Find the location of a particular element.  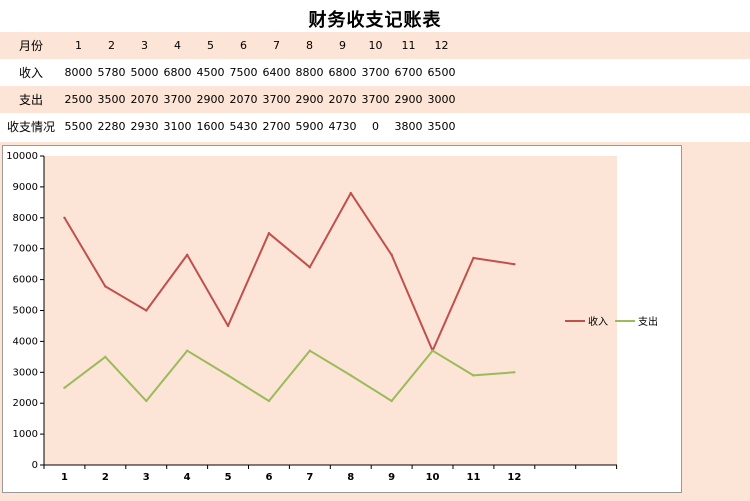

x-tick-label: 8 is located at coordinates (350, 477).